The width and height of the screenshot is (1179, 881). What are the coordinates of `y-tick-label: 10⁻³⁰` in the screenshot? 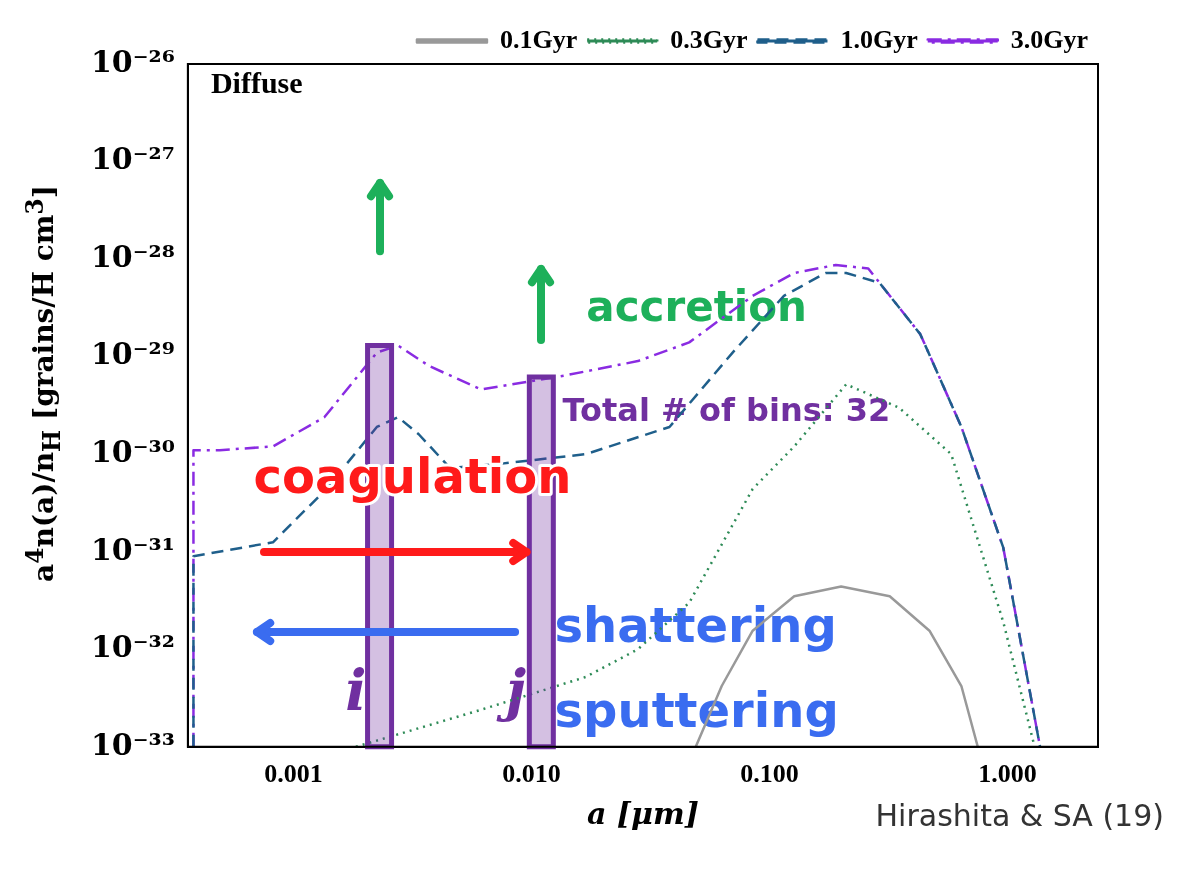 It's located at (132, 451).